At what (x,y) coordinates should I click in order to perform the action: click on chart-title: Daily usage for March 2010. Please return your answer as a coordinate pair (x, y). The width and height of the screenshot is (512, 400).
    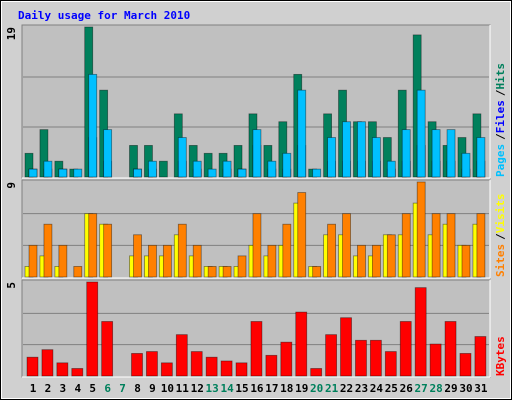
    Looking at the image, I should click on (104, 15).